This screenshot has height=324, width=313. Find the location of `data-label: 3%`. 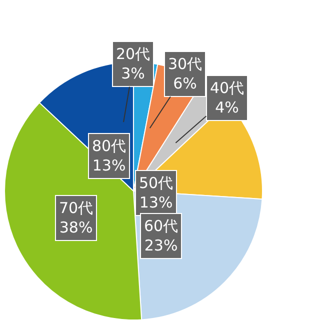

data-label: 3% is located at coordinates (133, 73).